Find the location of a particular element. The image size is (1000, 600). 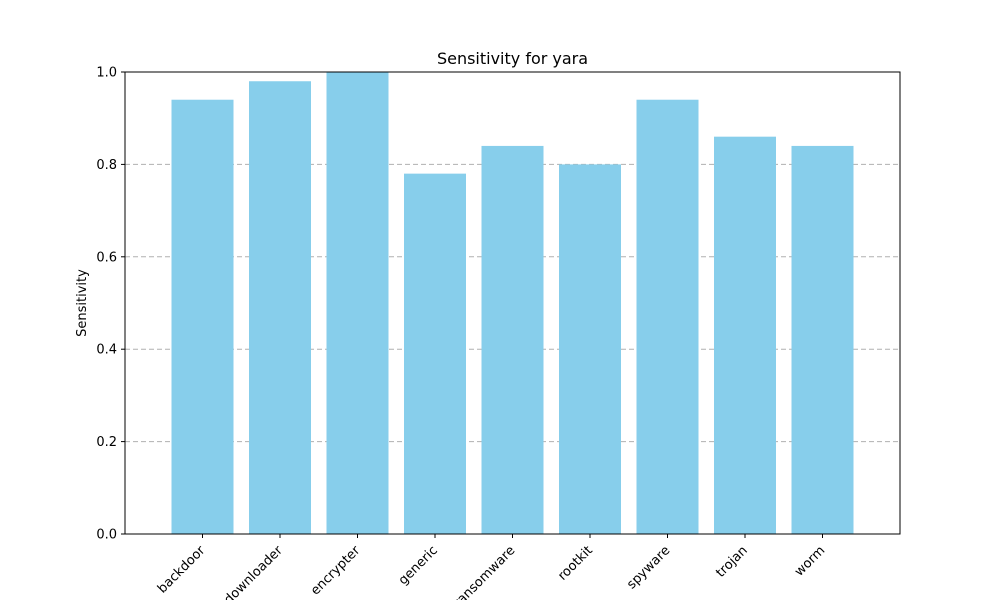

x-tick-label: backdoor is located at coordinates (182, 570).